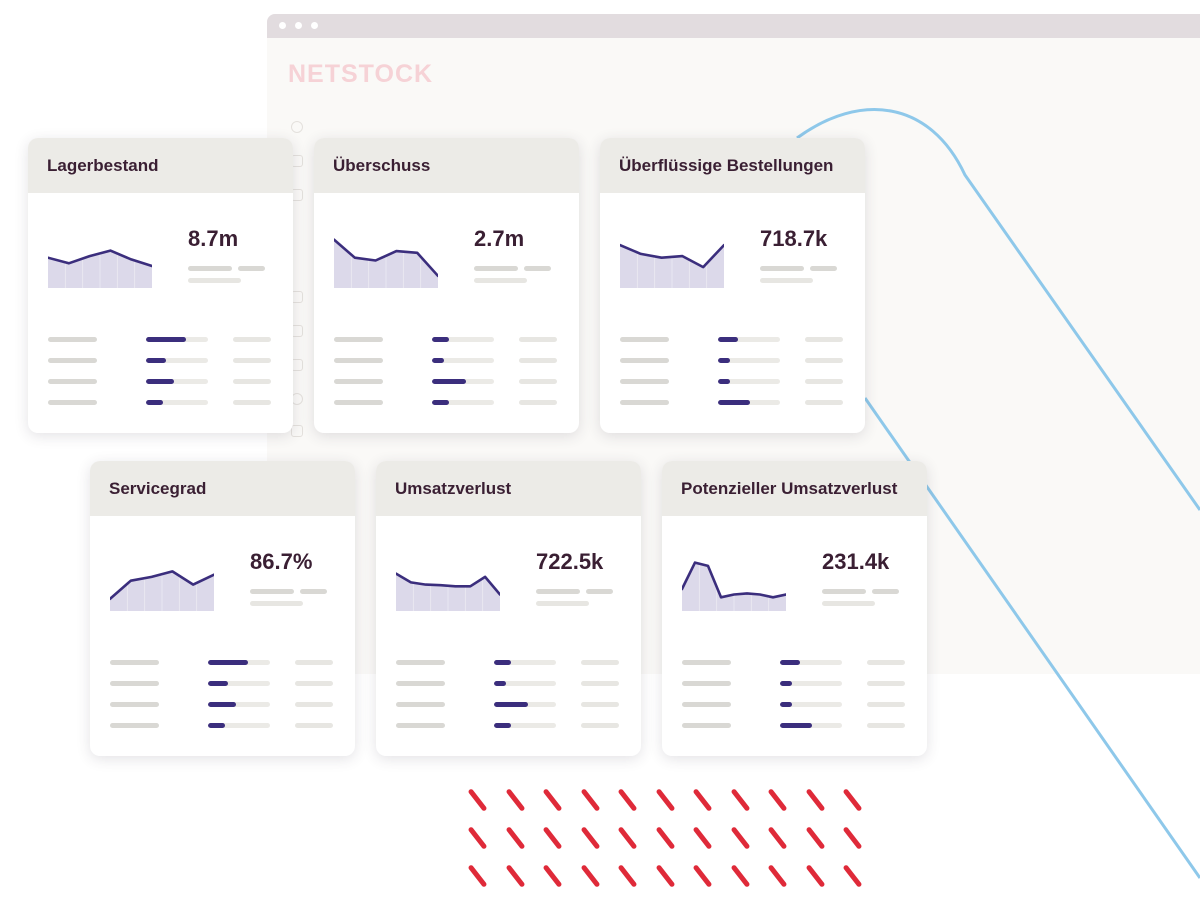 Image resolution: width=1200 pixels, height=904 pixels. Describe the element at coordinates (453, 488) in the screenshot. I see `card-title: Umsatzverlust` at that location.